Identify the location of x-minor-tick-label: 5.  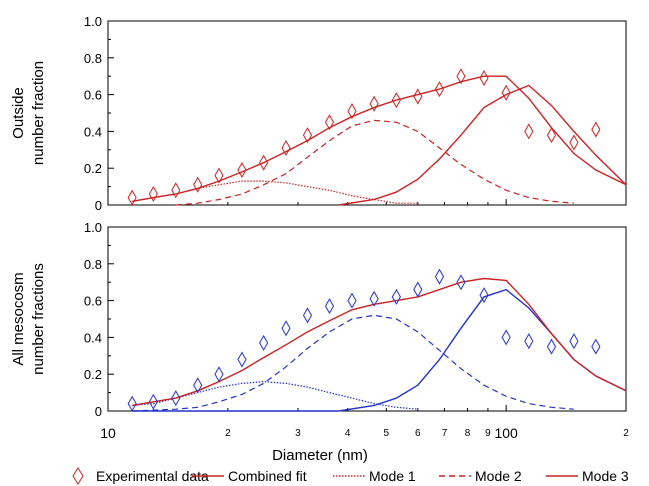
(387, 433).